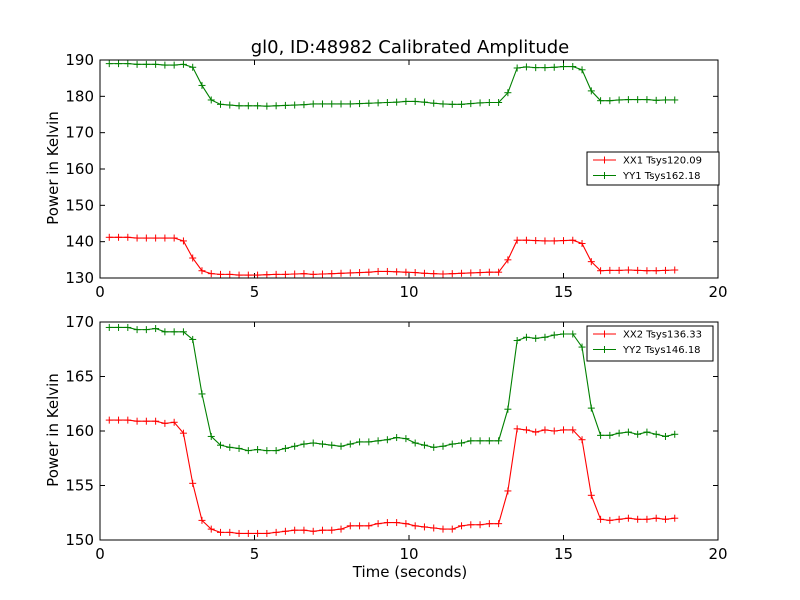 The image size is (800, 600). What do you see at coordinates (79, 60) in the screenshot?
I see `top-y-tick-label: 190` at bounding box center [79, 60].